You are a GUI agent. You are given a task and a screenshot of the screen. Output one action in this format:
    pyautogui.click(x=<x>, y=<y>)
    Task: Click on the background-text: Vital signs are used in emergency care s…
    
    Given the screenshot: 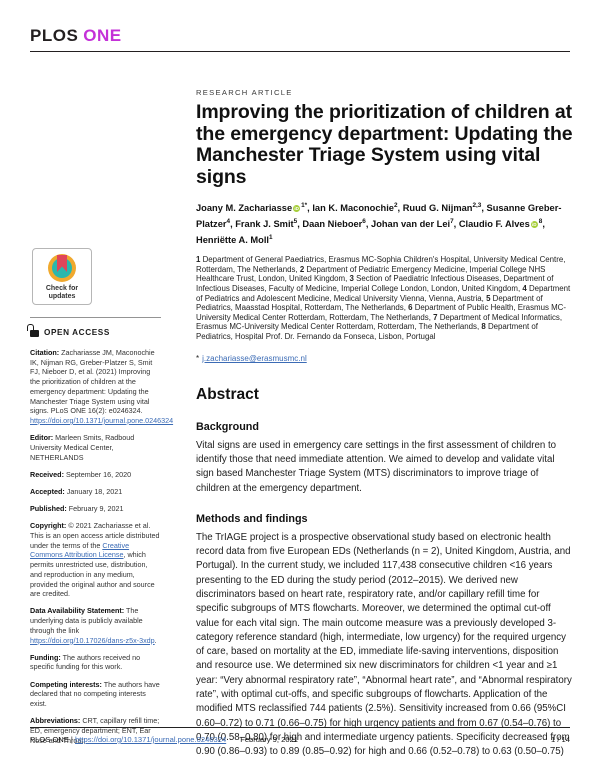 What is the action you would take?
    pyautogui.click(x=376, y=466)
    